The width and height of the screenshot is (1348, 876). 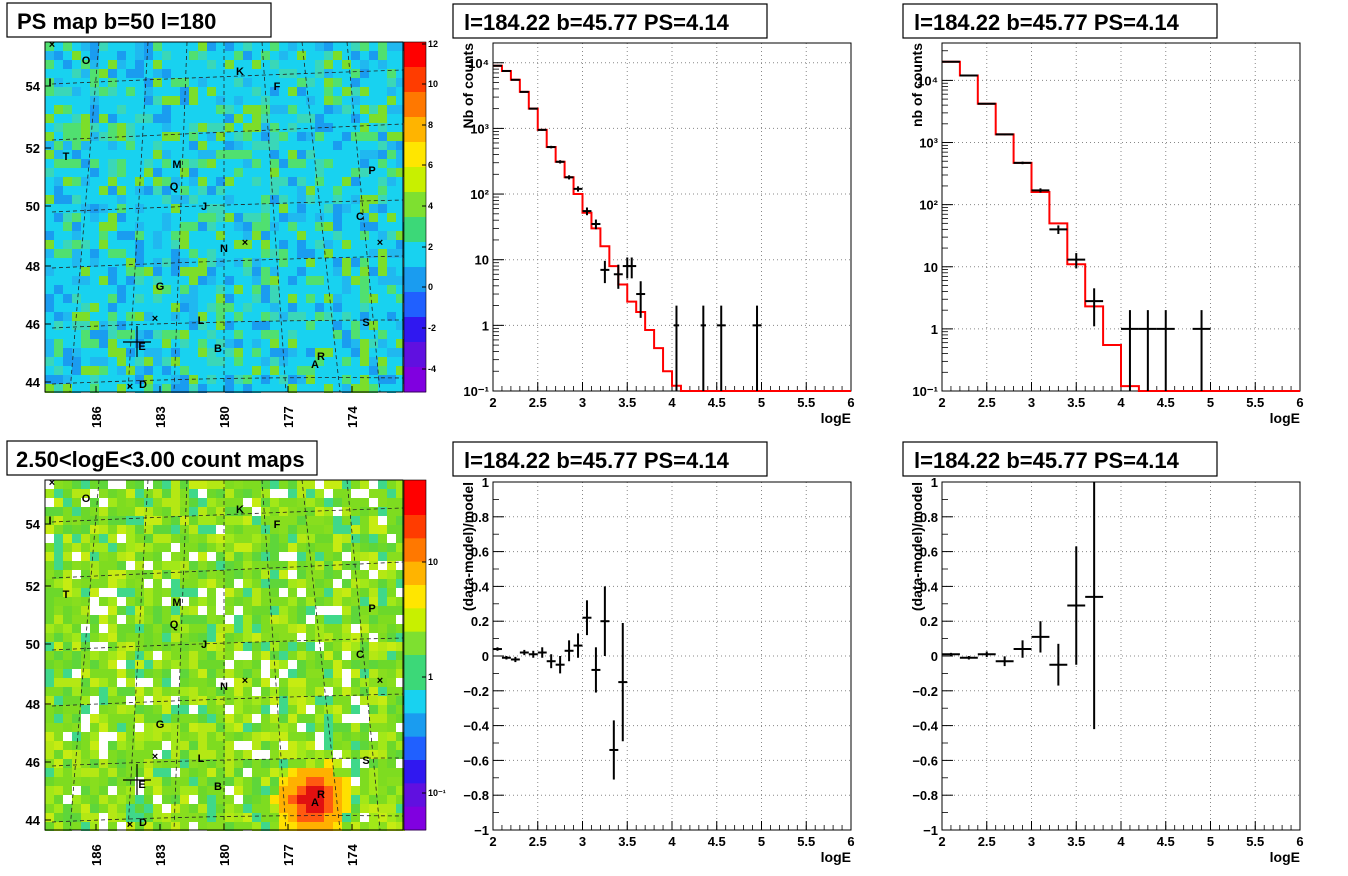 What do you see at coordinates (717, 841) in the screenshot?
I see `x-tick-label: 4.5` at bounding box center [717, 841].